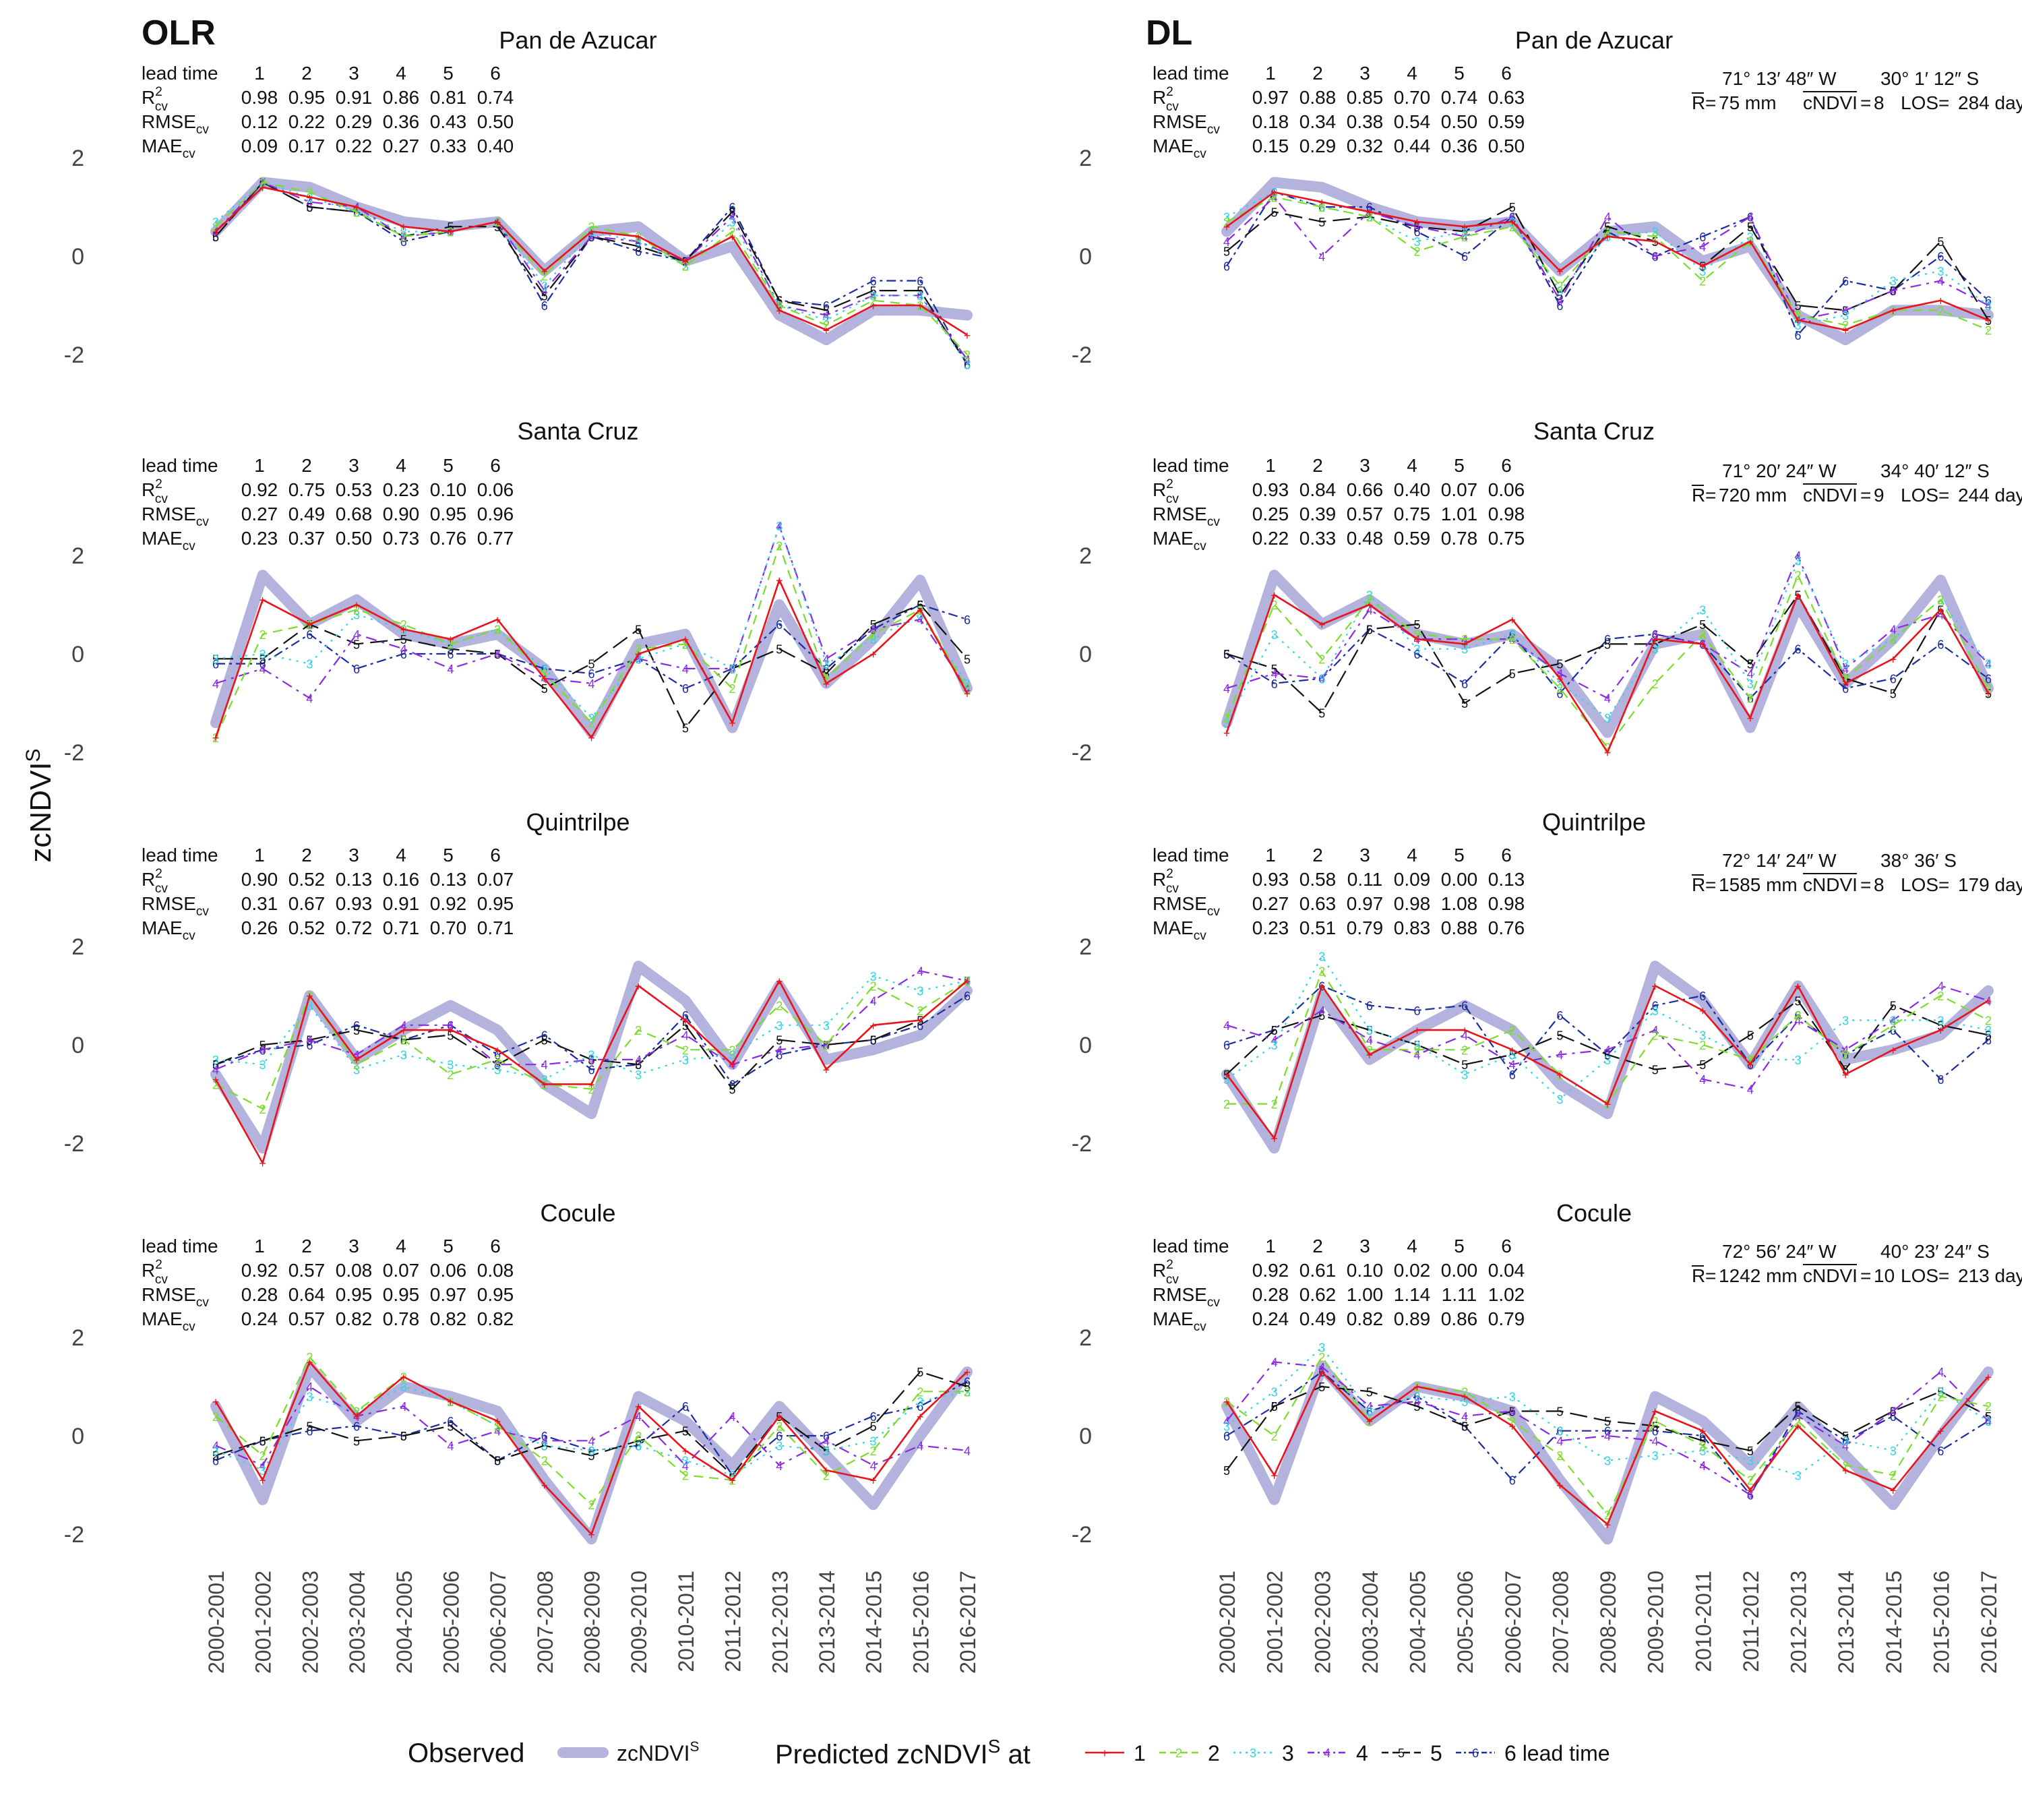  I want to click on stat-value: 0.74, so click(495, 97).